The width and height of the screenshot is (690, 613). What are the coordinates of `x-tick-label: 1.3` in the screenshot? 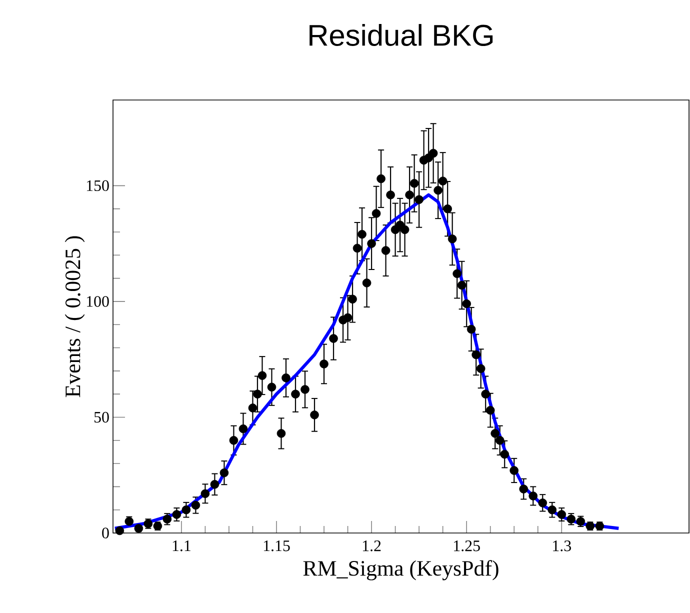 It's located at (562, 546).